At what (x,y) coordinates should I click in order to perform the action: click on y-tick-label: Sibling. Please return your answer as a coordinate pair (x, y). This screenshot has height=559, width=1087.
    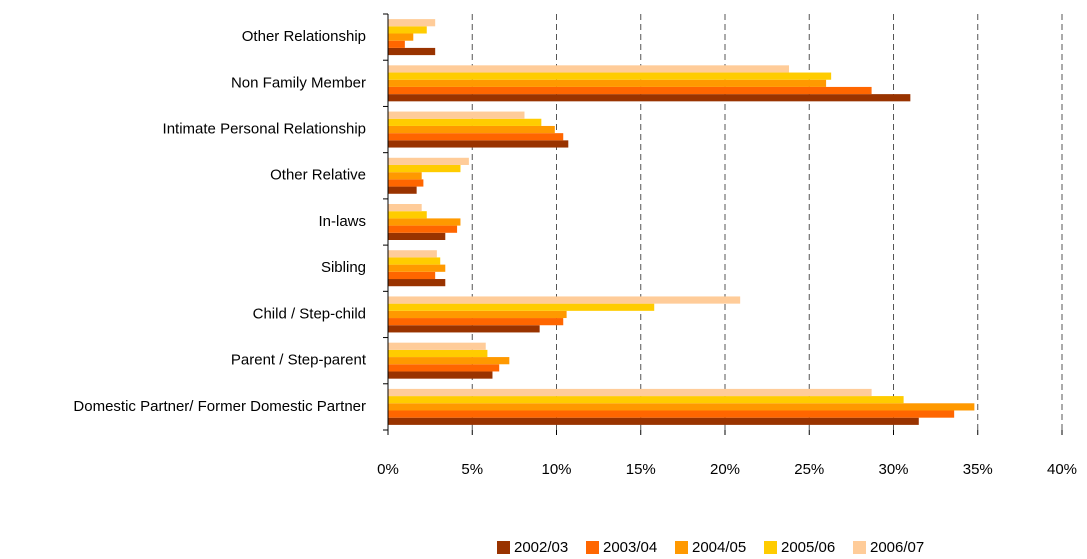
    Looking at the image, I should click on (343, 267).